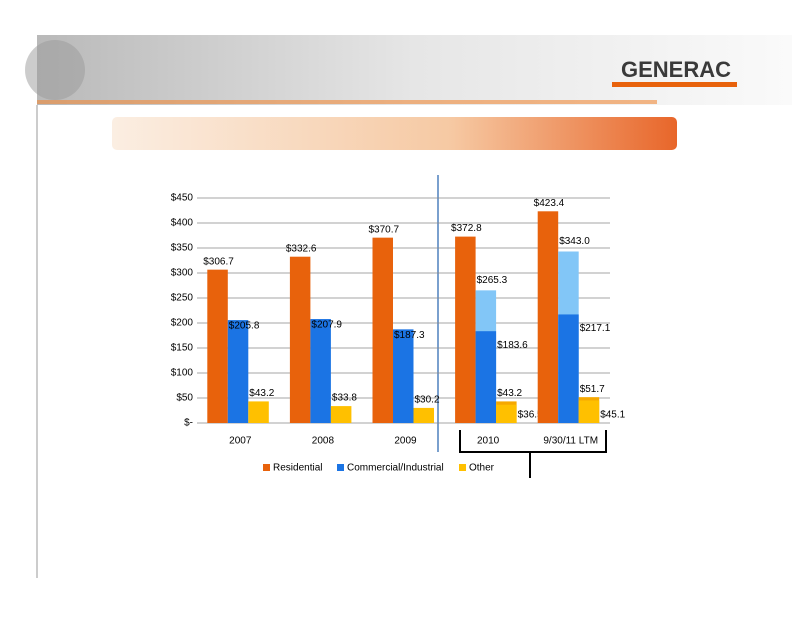  Describe the element at coordinates (244, 326) in the screenshot. I see `value-label: $205.8` at that location.